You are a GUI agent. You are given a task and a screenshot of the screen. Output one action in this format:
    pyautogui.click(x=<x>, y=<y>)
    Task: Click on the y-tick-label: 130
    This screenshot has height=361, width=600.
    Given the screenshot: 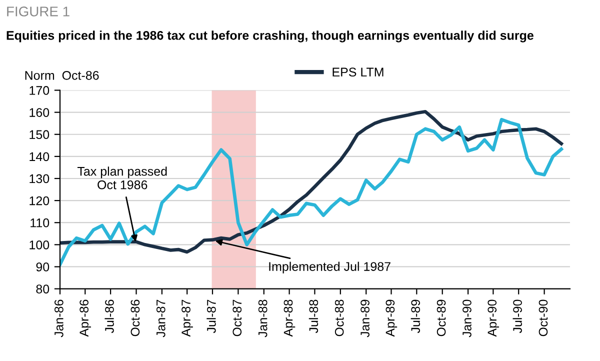 What is the action you would take?
    pyautogui.click(x=40, y=179)
    